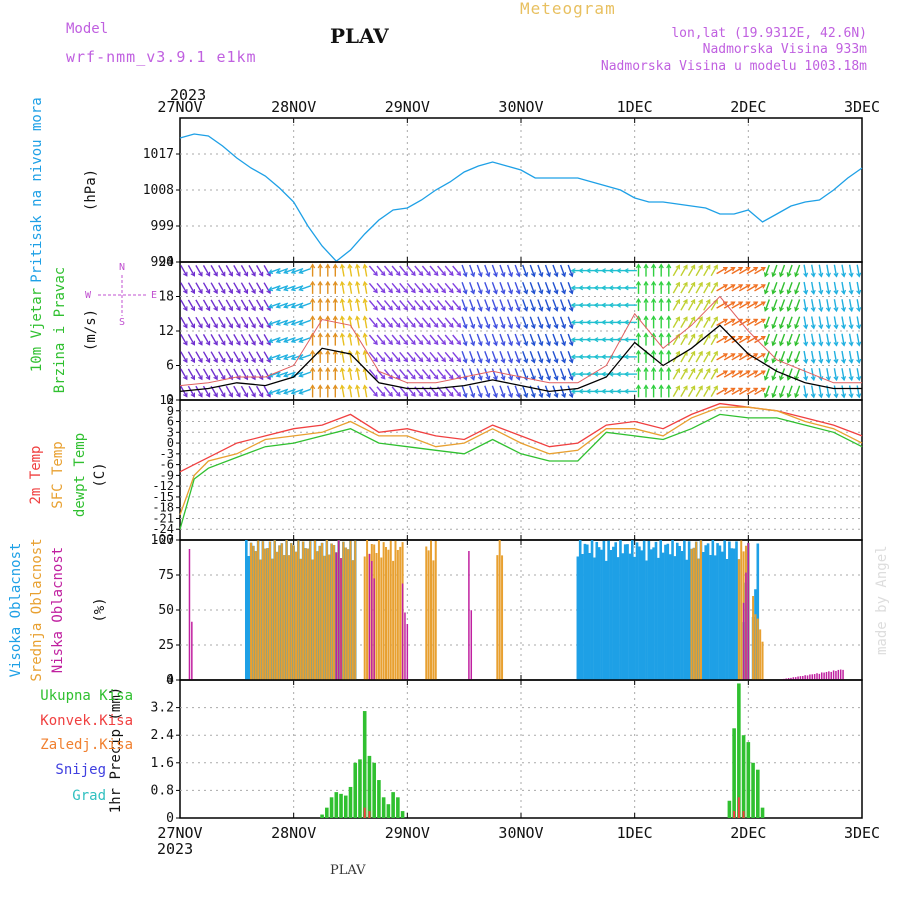 The height and width of the screenshot is (900, 900). Describe the element at coordinates (507, 610) in the screenshot. I see `cloud-panel: 0 25 50 75 100` at that location.